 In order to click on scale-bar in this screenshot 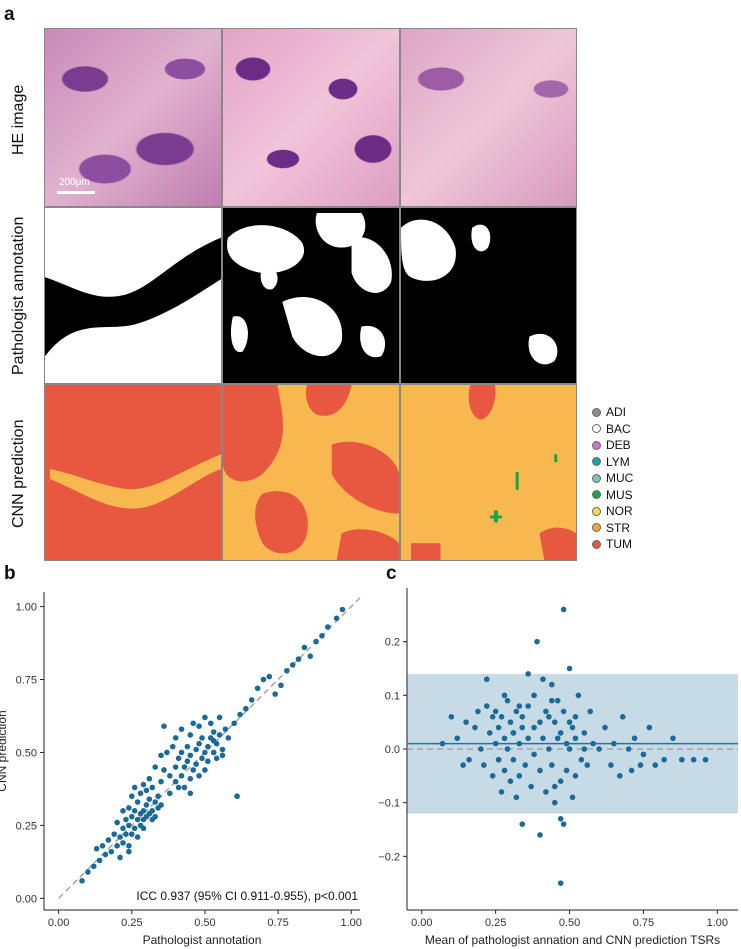, I will do `click(76, 192)`.